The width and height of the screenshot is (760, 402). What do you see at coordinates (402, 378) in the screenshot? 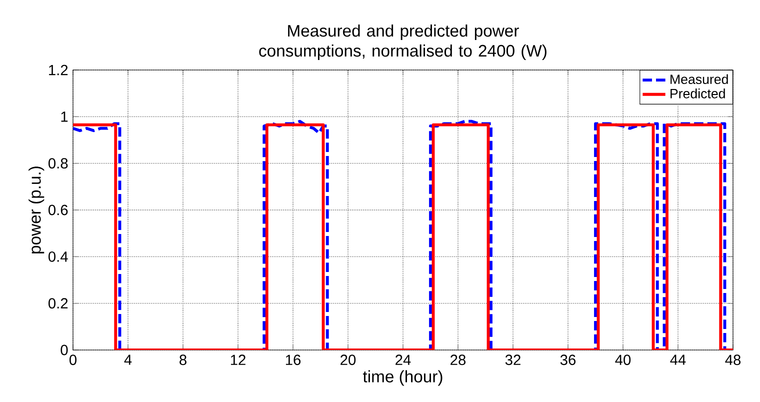
I see `x-axis-title: time (hour)` at bounding box center [402, 378].